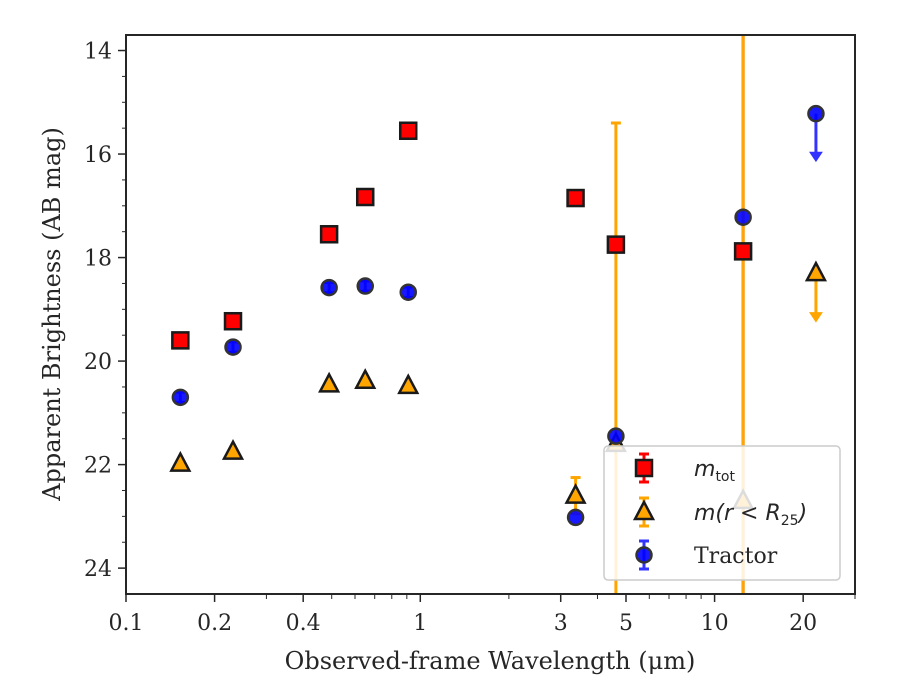  What do you see at coordinates (490, 661) in the screenshot?
I see `x-axis-label: Observed-frame Wavelength (μm)` at bounding box center [490, 661].